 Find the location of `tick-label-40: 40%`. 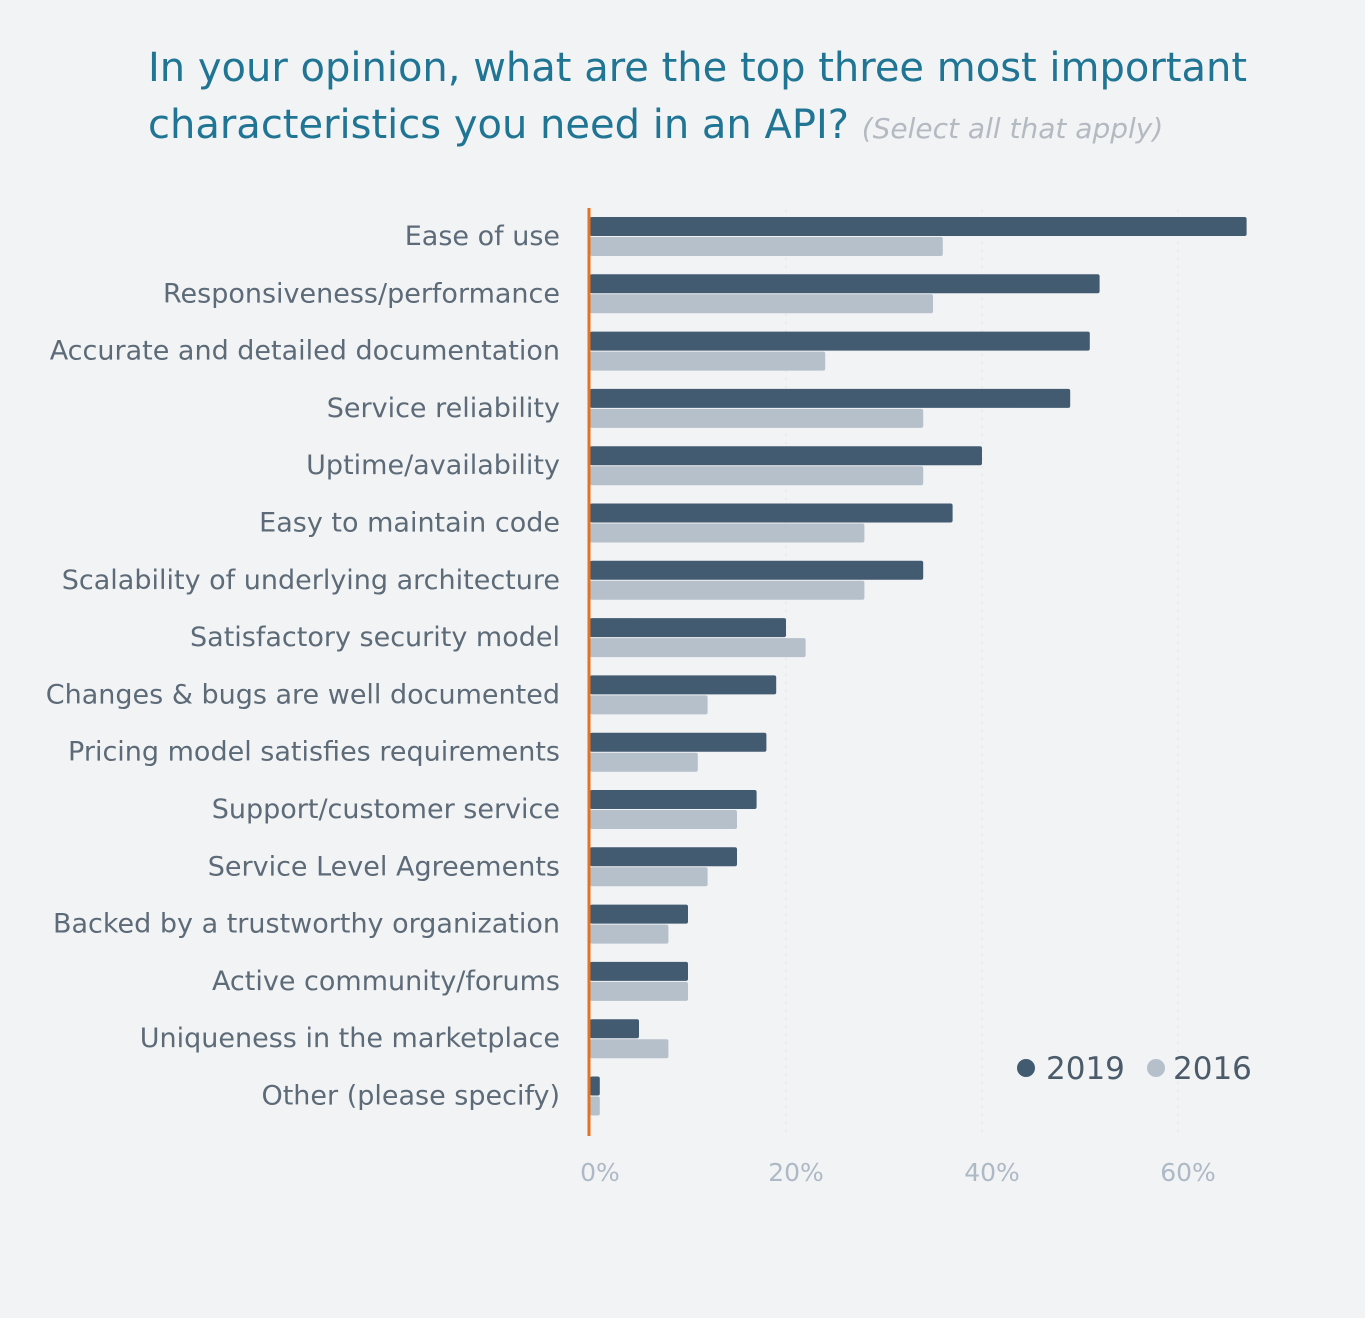

tick-label-40: 40% is located at coordinates (992, 1172).